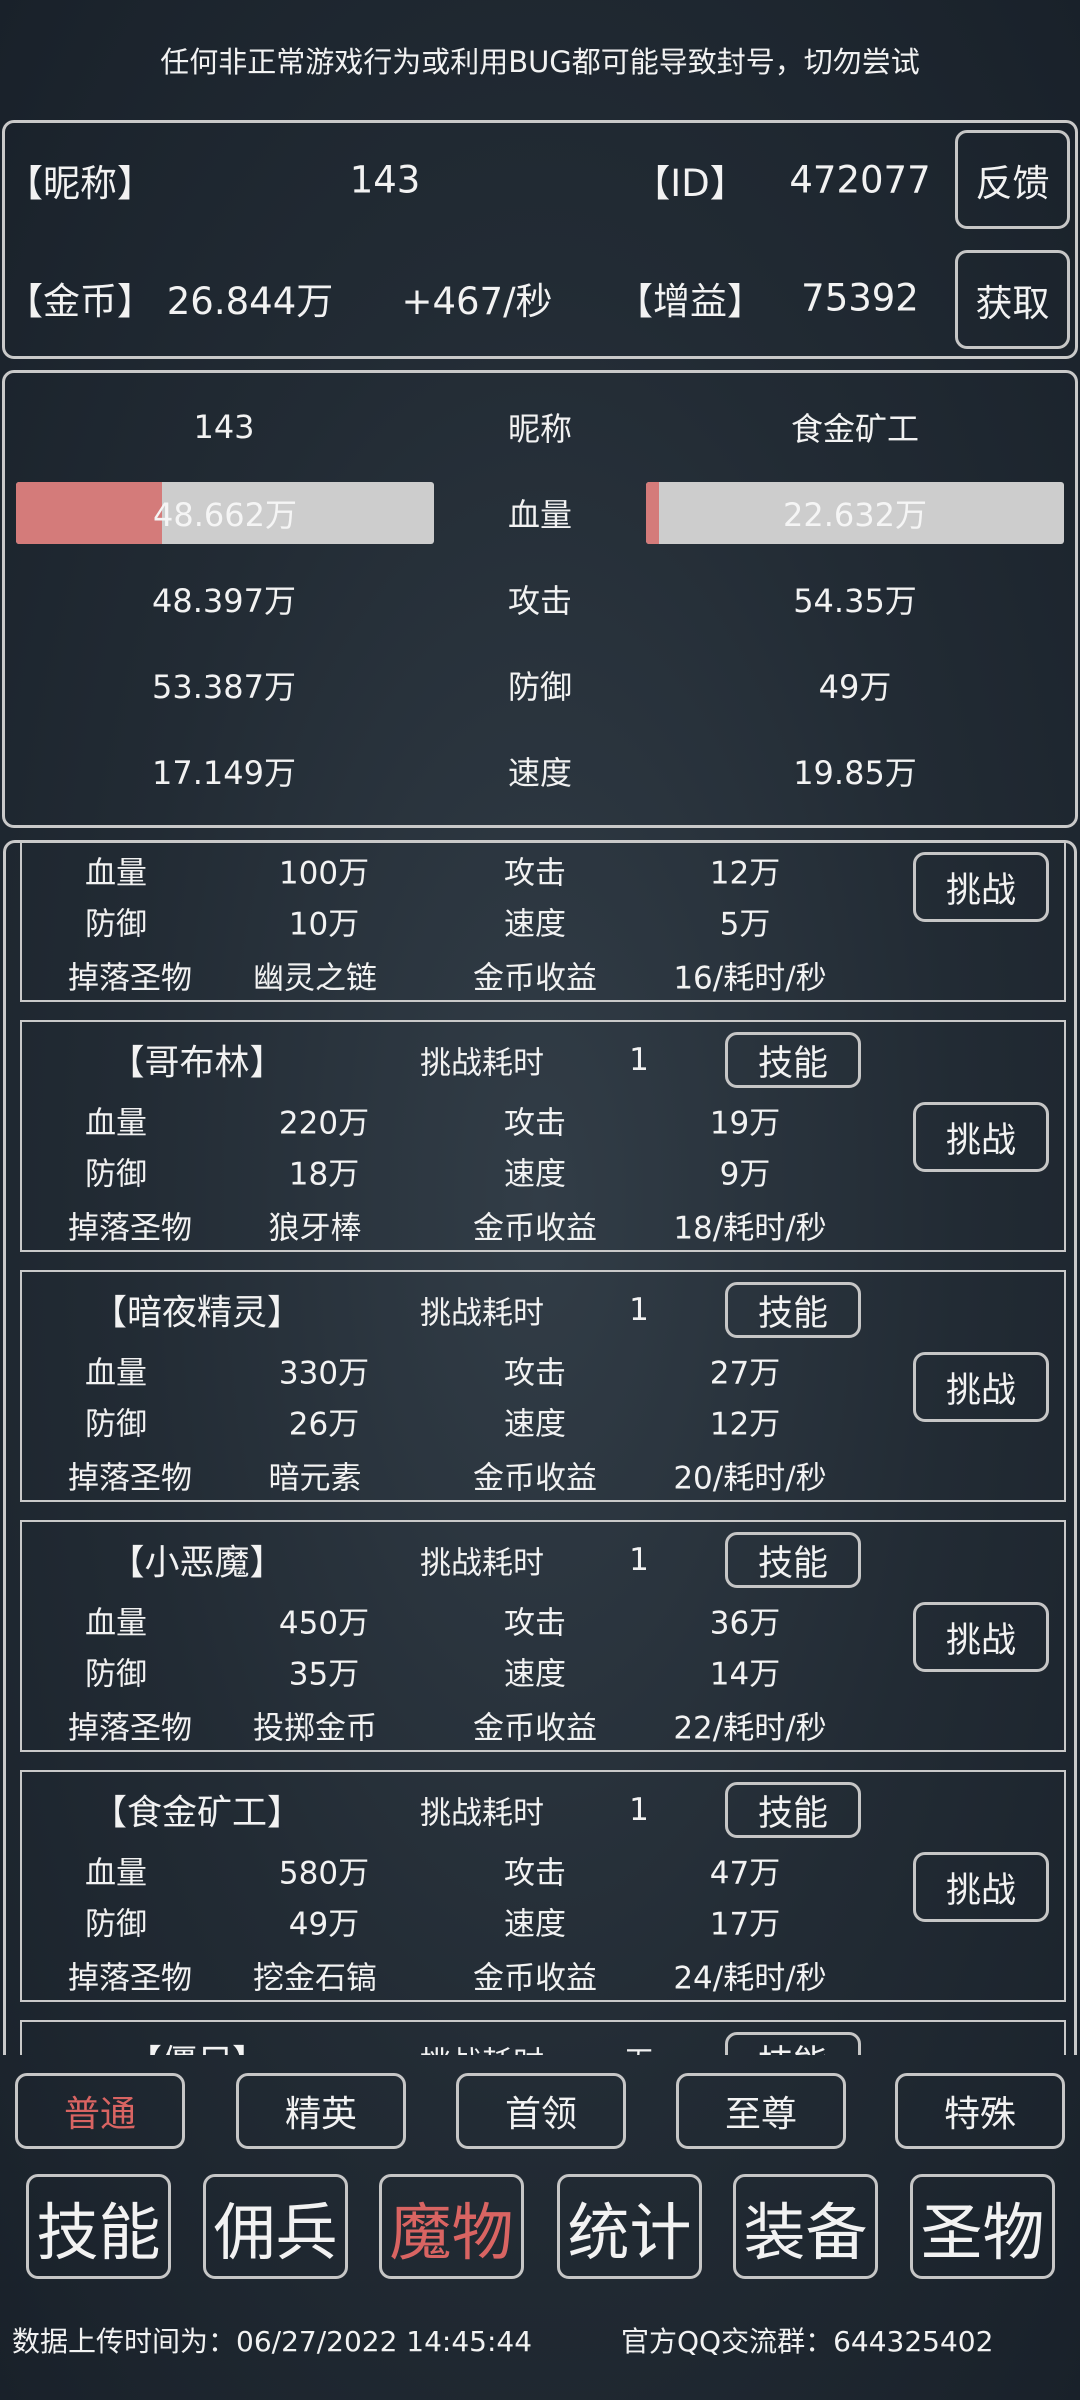  Describe the element at coordinates (761, 2111) in the screenshot. I see `tab-supreme: 至尊` at that location.